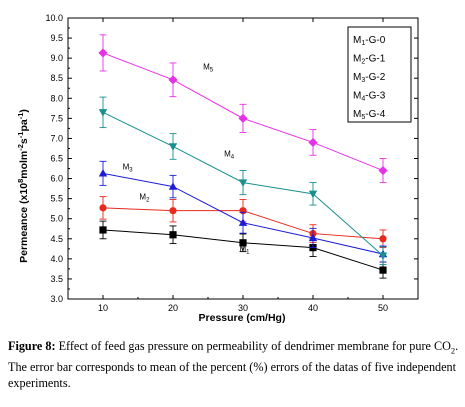 Image resolution: width=465 pixels, height=407 pixels. I want to click on series-annotation-m2: M2, so click(144, 197).